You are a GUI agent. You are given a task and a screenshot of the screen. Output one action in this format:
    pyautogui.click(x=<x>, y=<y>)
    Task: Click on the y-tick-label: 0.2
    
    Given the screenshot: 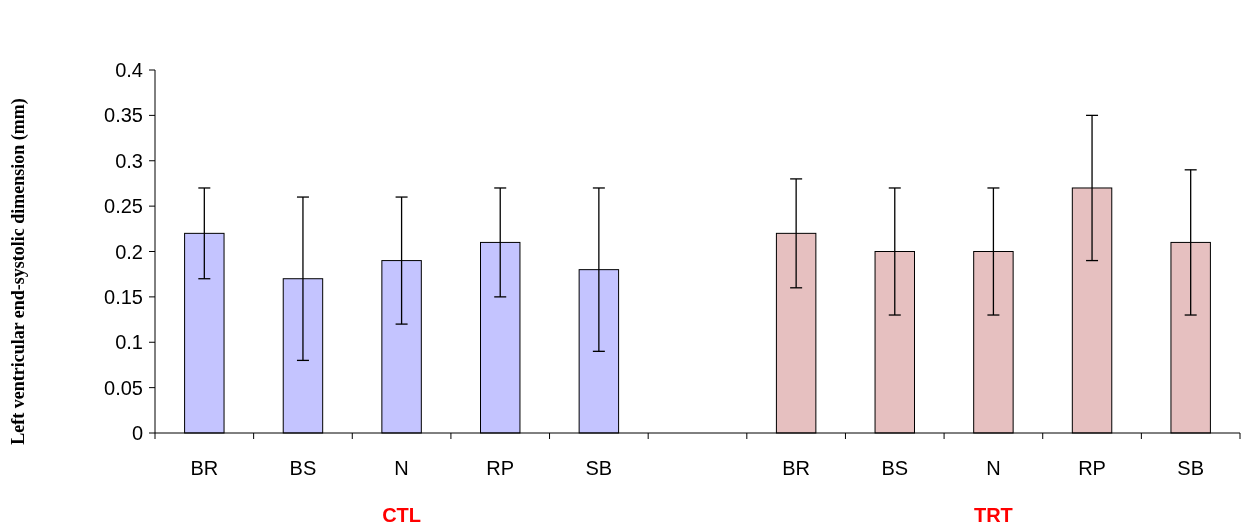 What is the action you would take?
    pyautogui.click(x=129, y=251)
    